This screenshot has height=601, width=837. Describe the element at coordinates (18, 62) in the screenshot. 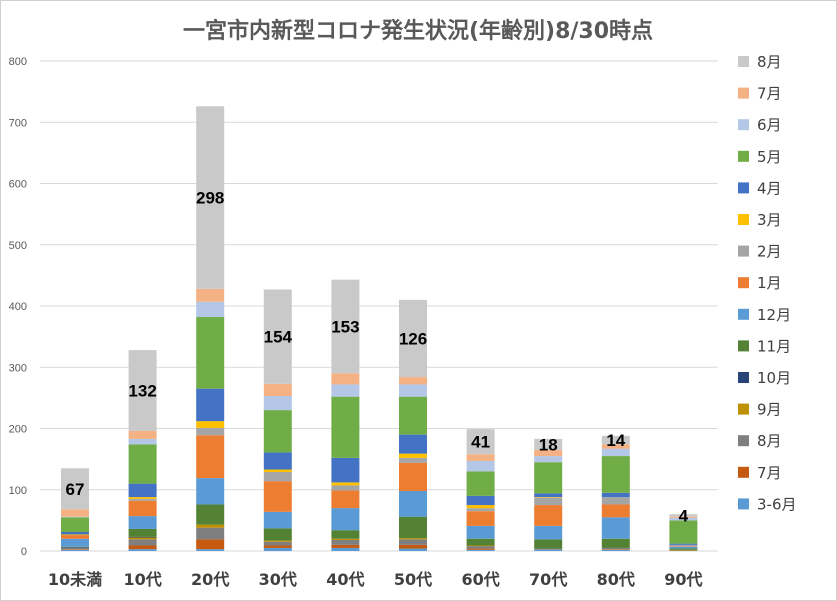

I see `y-tick-label: 800` at that location.